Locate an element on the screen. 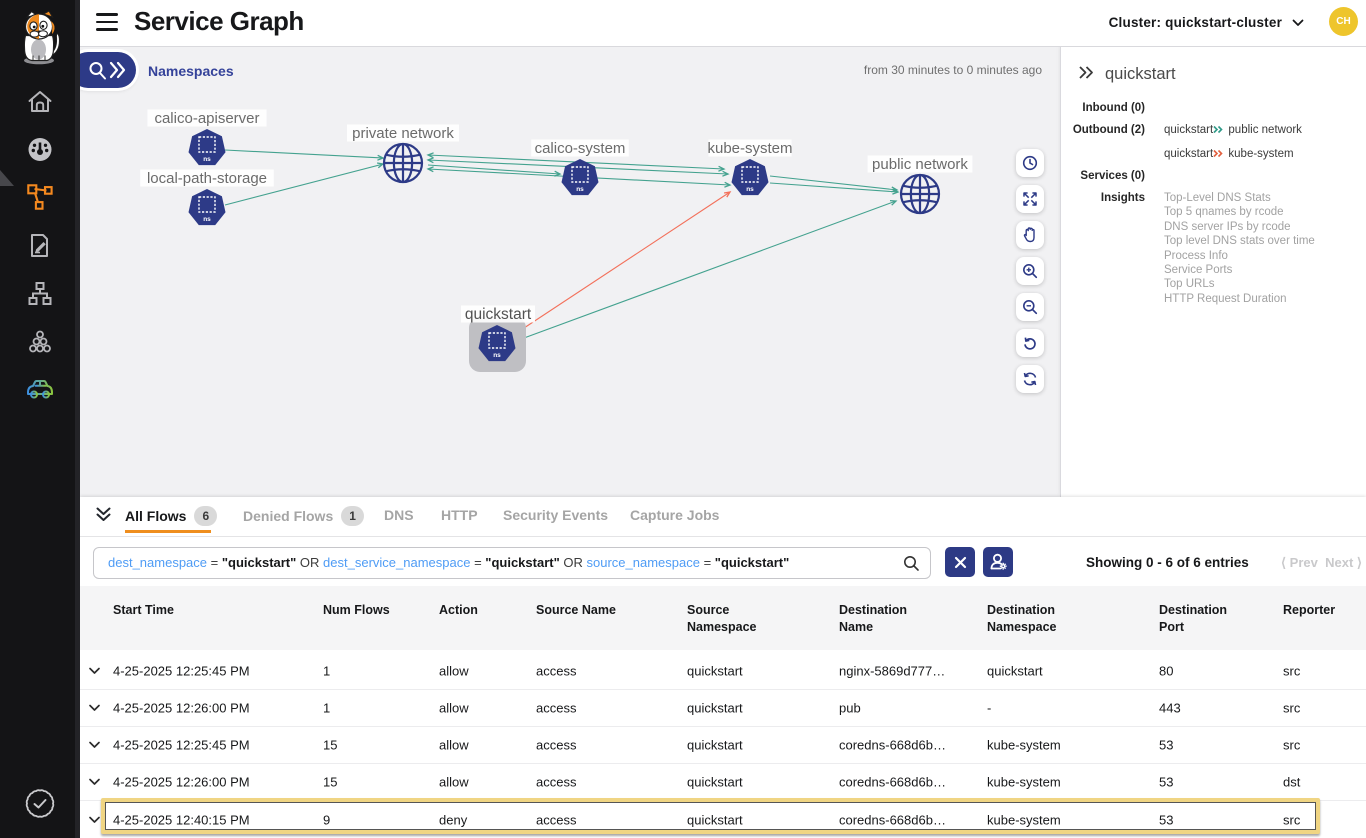 The width and height of the screenshot is (1366, 838). svg-text: public network is located at coordinates (920, 164).